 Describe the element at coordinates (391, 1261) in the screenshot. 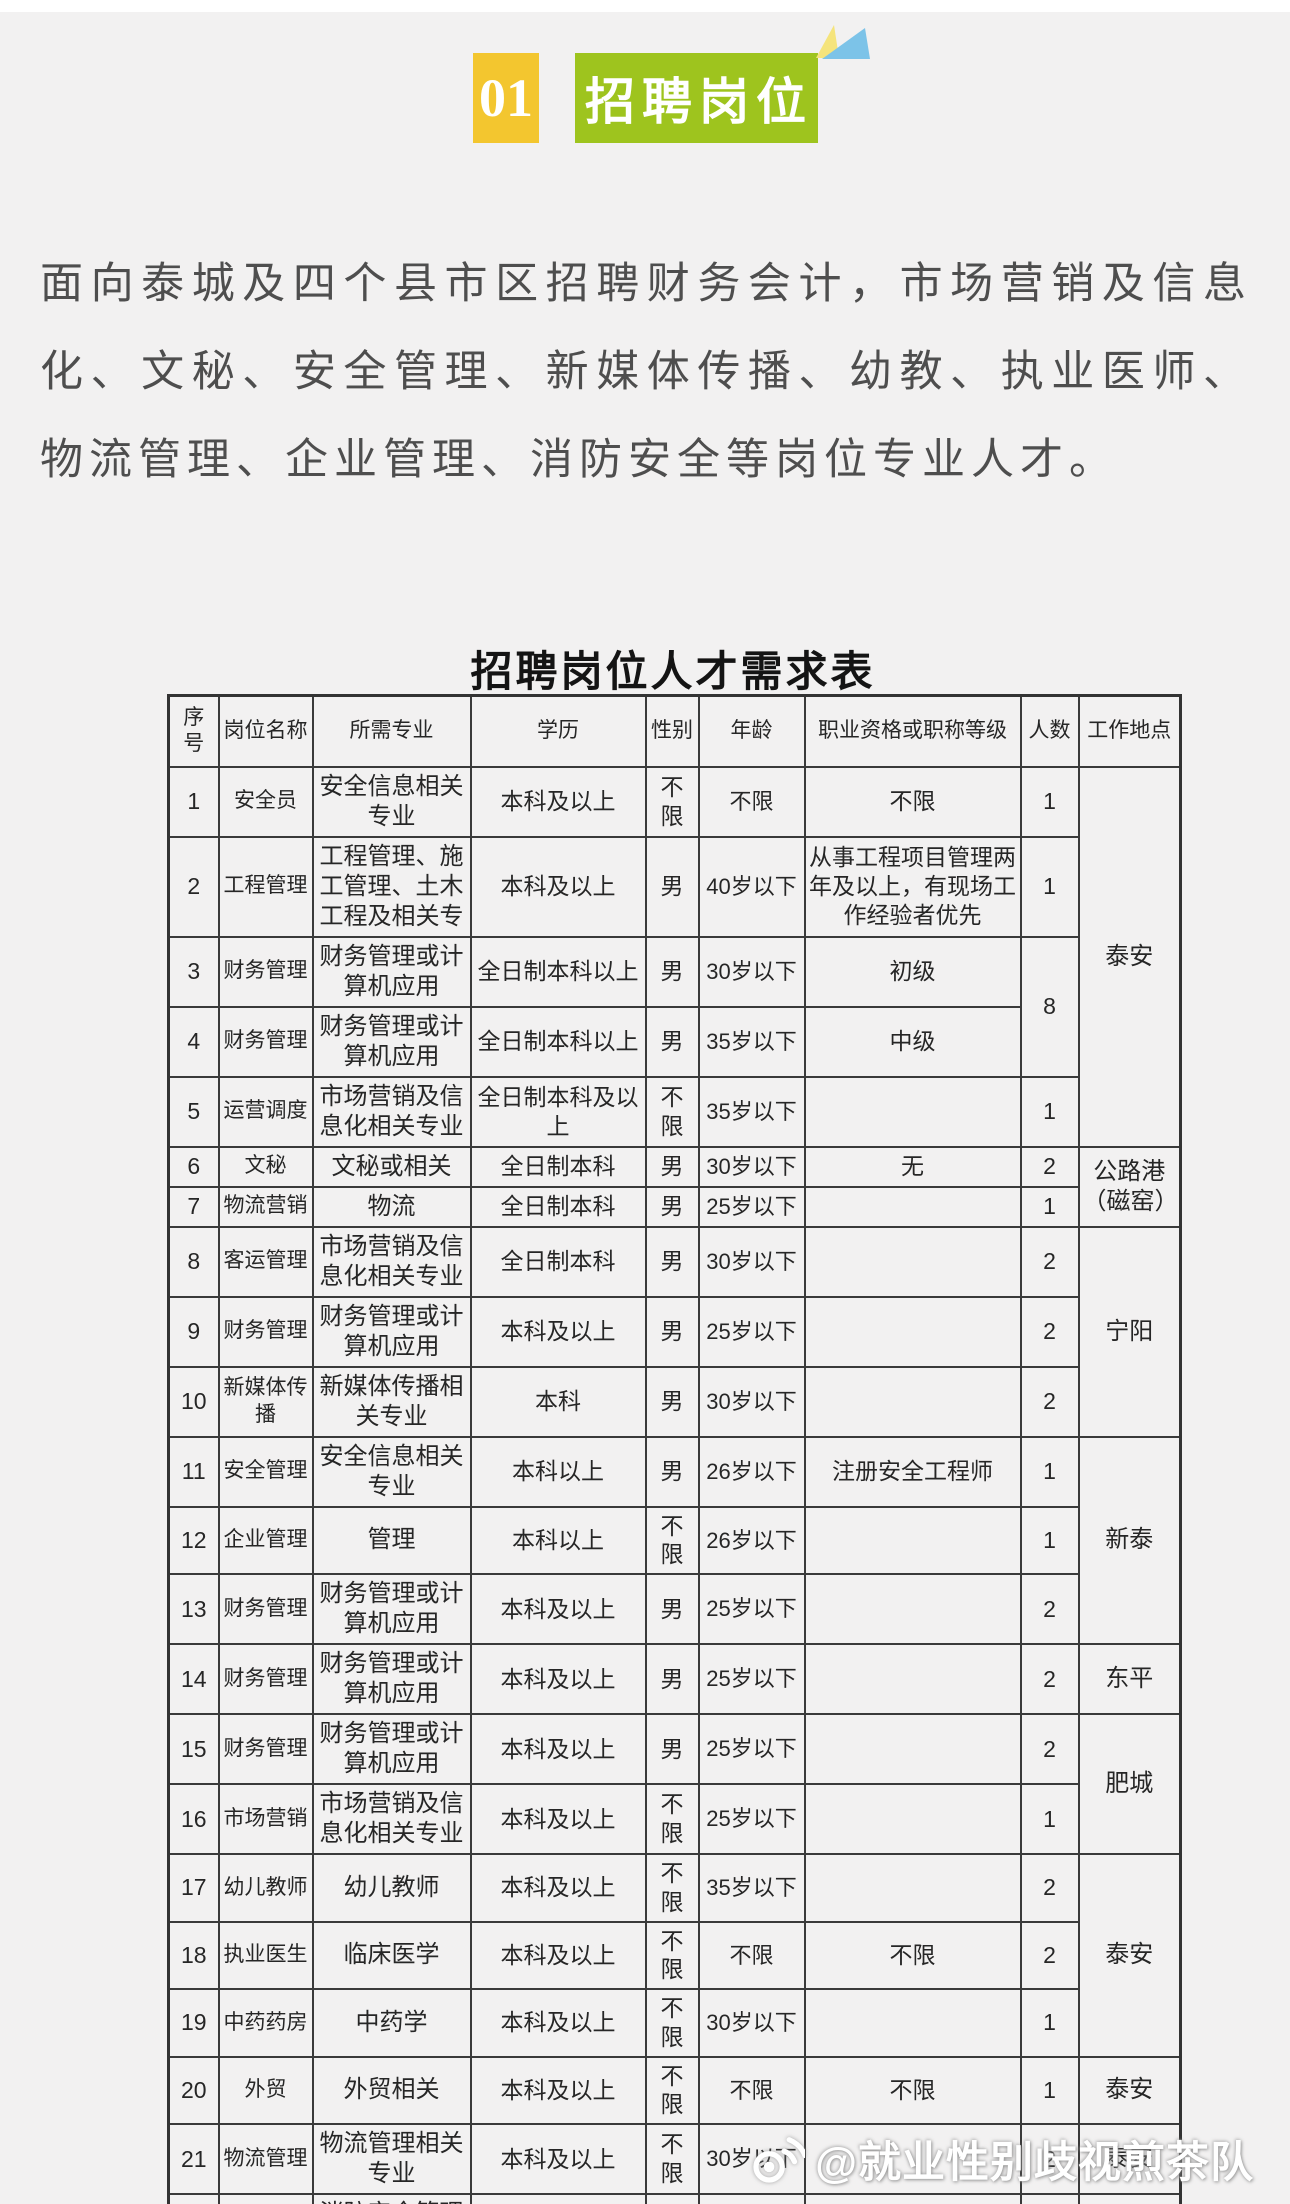

I see `cell-major: 市场营销及信息化相关专业` at that location.